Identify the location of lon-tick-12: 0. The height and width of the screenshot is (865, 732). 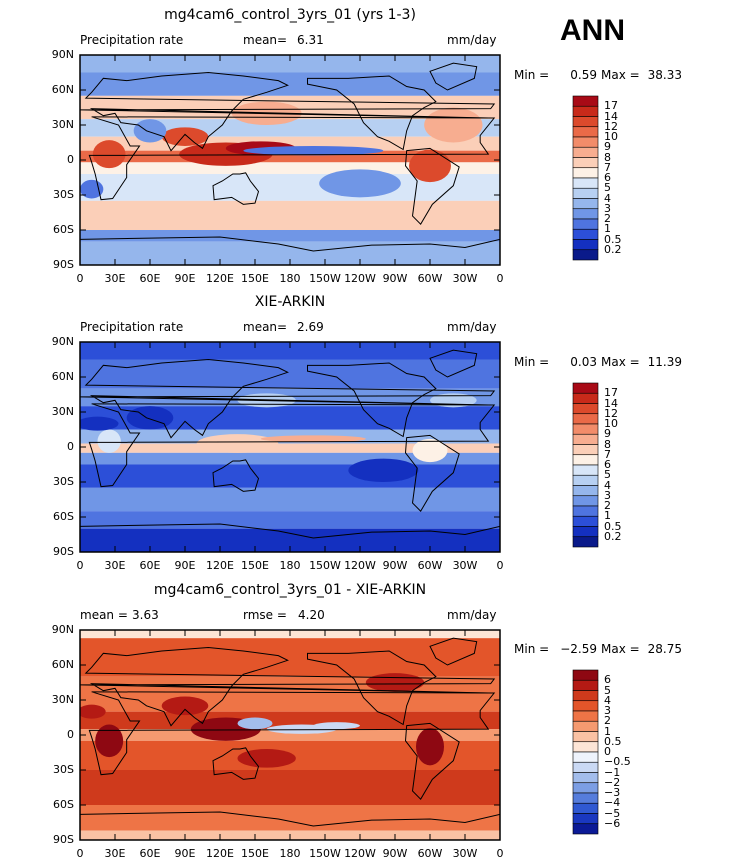
(500, 278).